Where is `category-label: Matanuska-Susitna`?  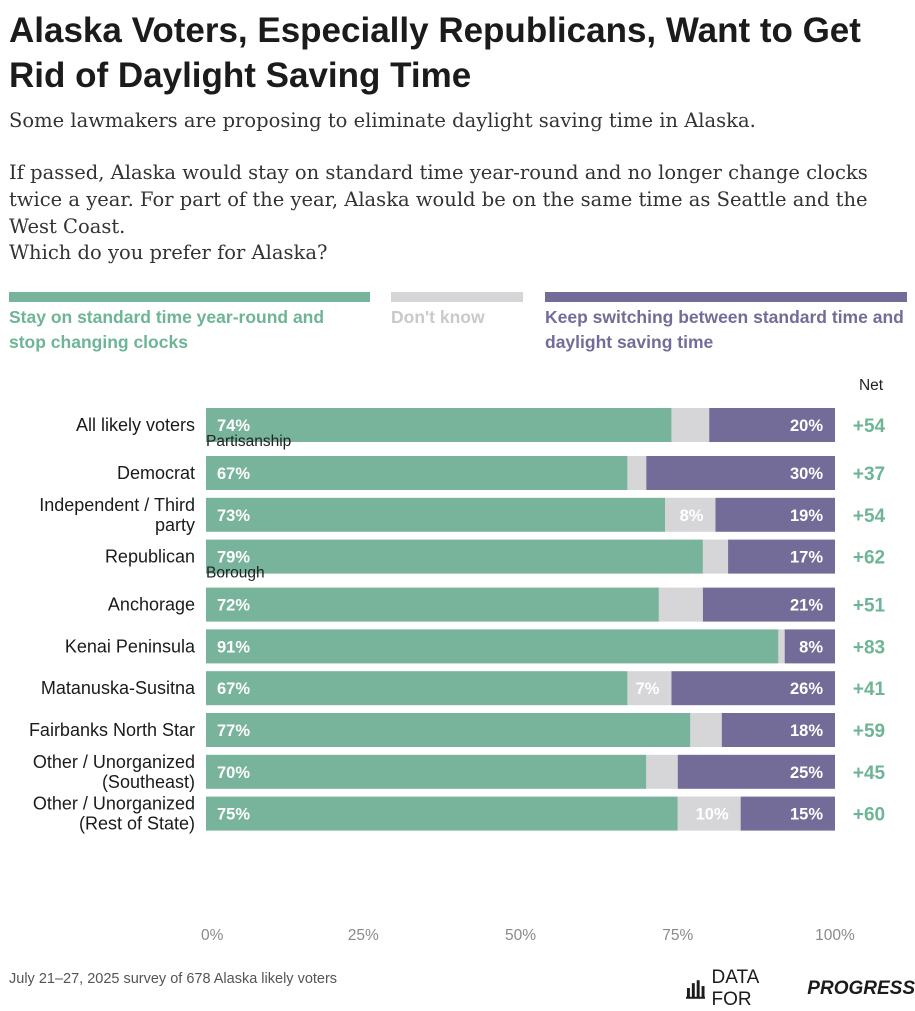
category-label: Matanuska-Susitna is located at coordinates (118, 688).